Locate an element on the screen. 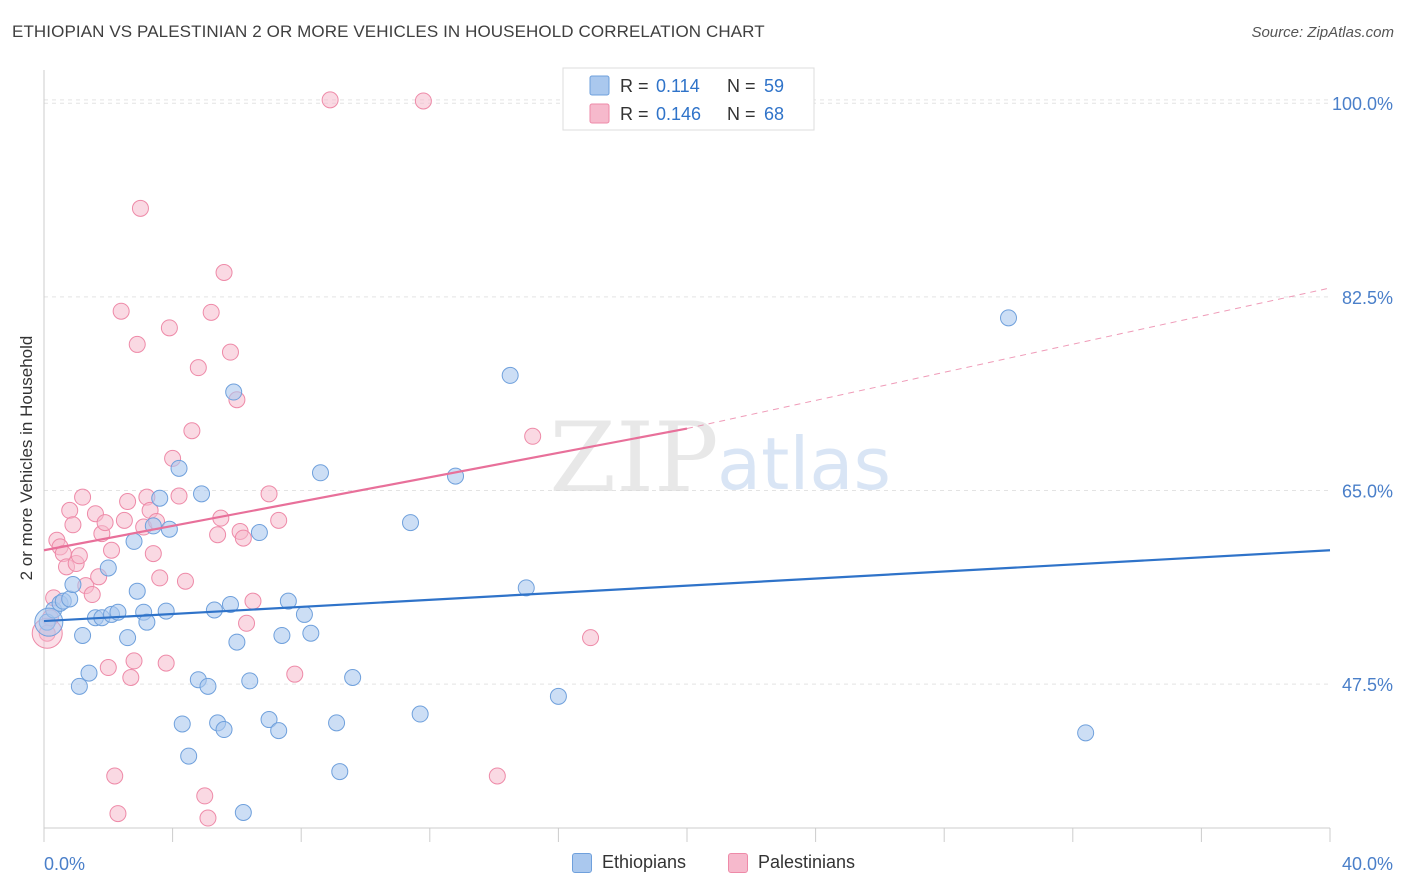  y-tick-label: 100.0% is located at coordinates (1362, 104).